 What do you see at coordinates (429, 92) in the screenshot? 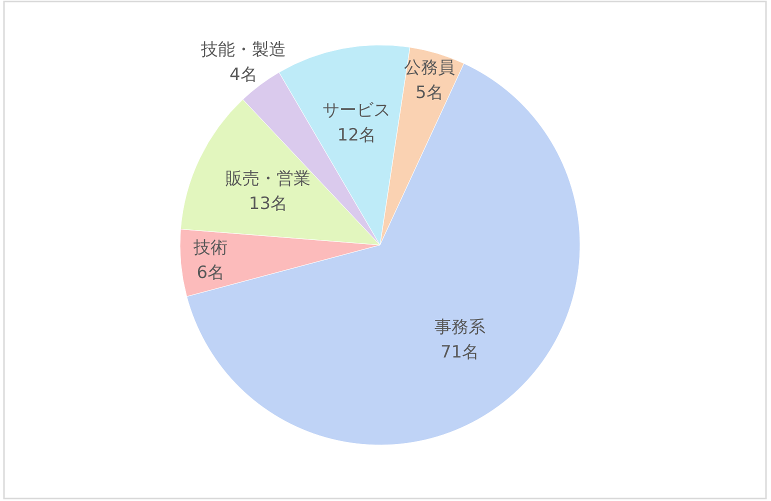
I see `data-label: 5名` at bounding box center [429, 92].